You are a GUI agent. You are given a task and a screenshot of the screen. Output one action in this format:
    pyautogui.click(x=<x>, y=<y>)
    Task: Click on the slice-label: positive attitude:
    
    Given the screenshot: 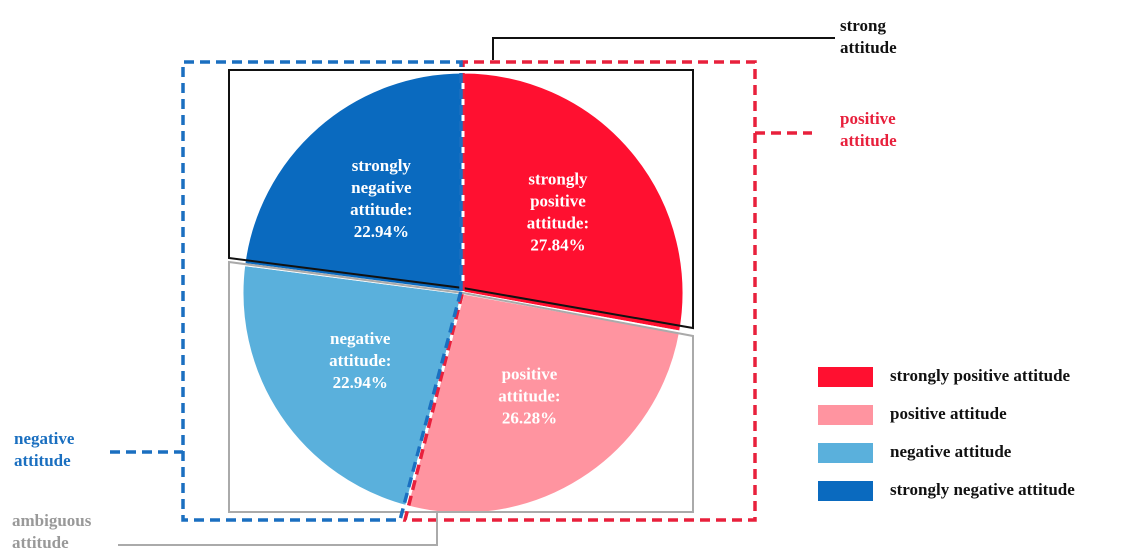 What is the action you would take?
    pyautogui.click(x=529, y=384)
    